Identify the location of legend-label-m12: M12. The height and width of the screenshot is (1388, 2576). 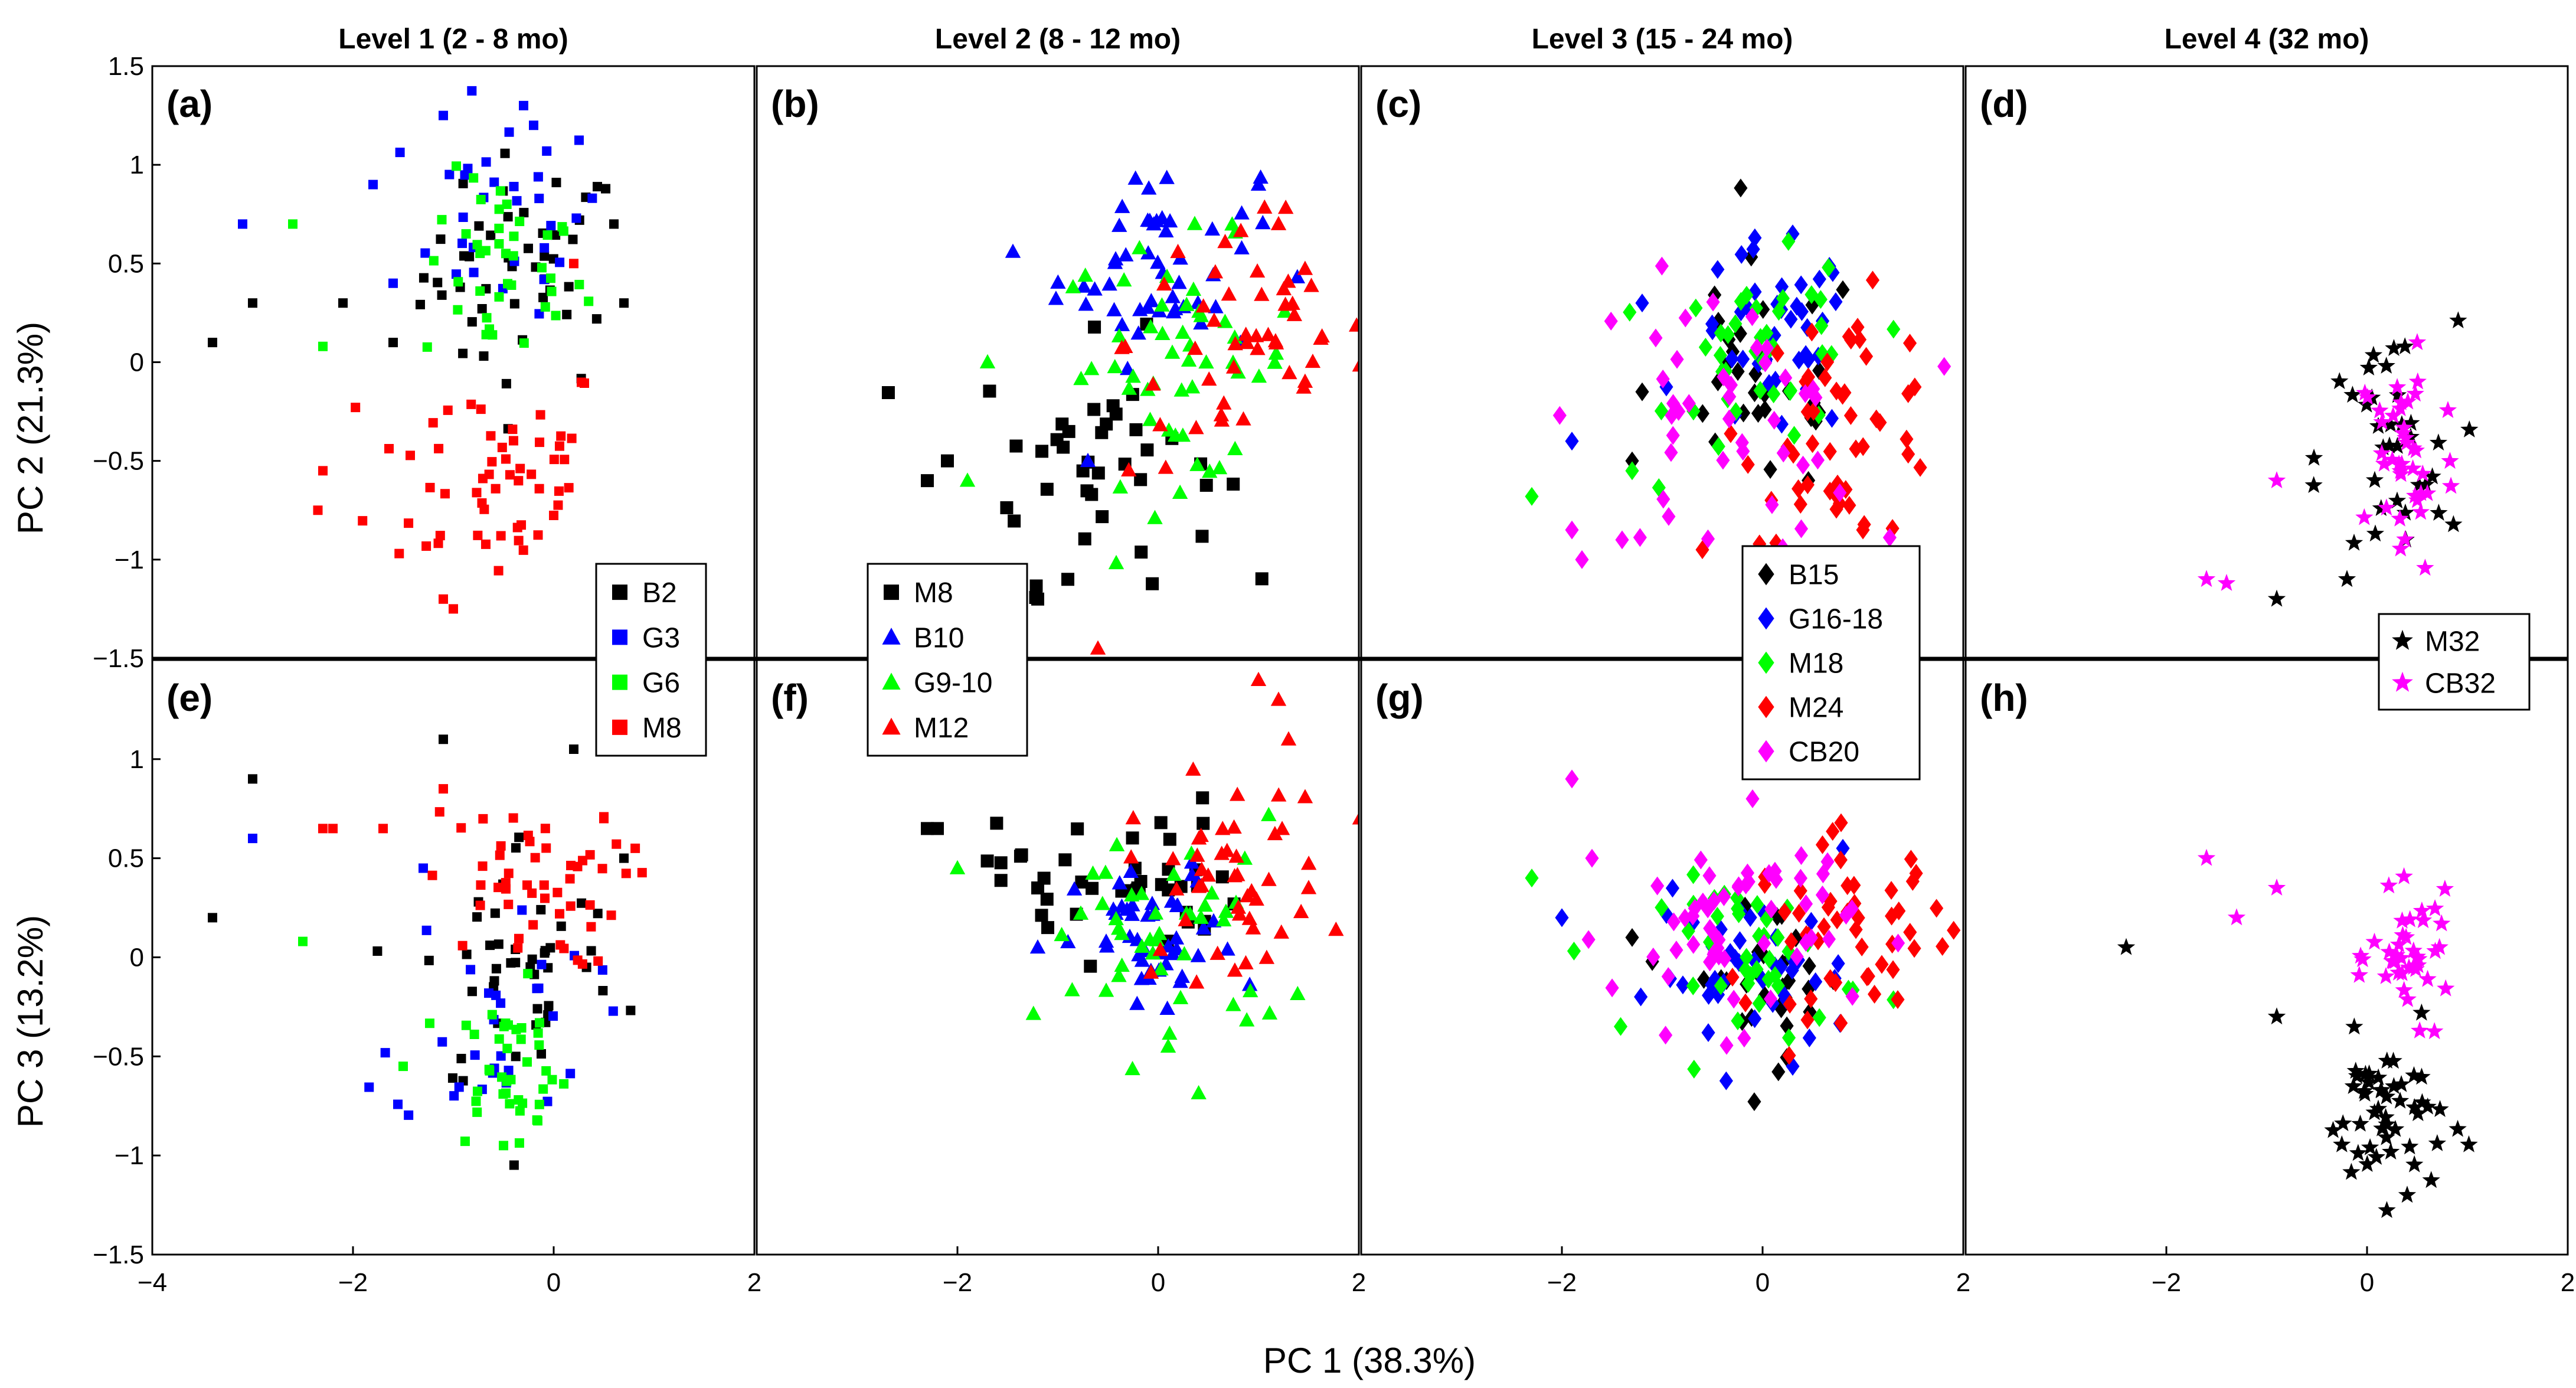
(941, 728).